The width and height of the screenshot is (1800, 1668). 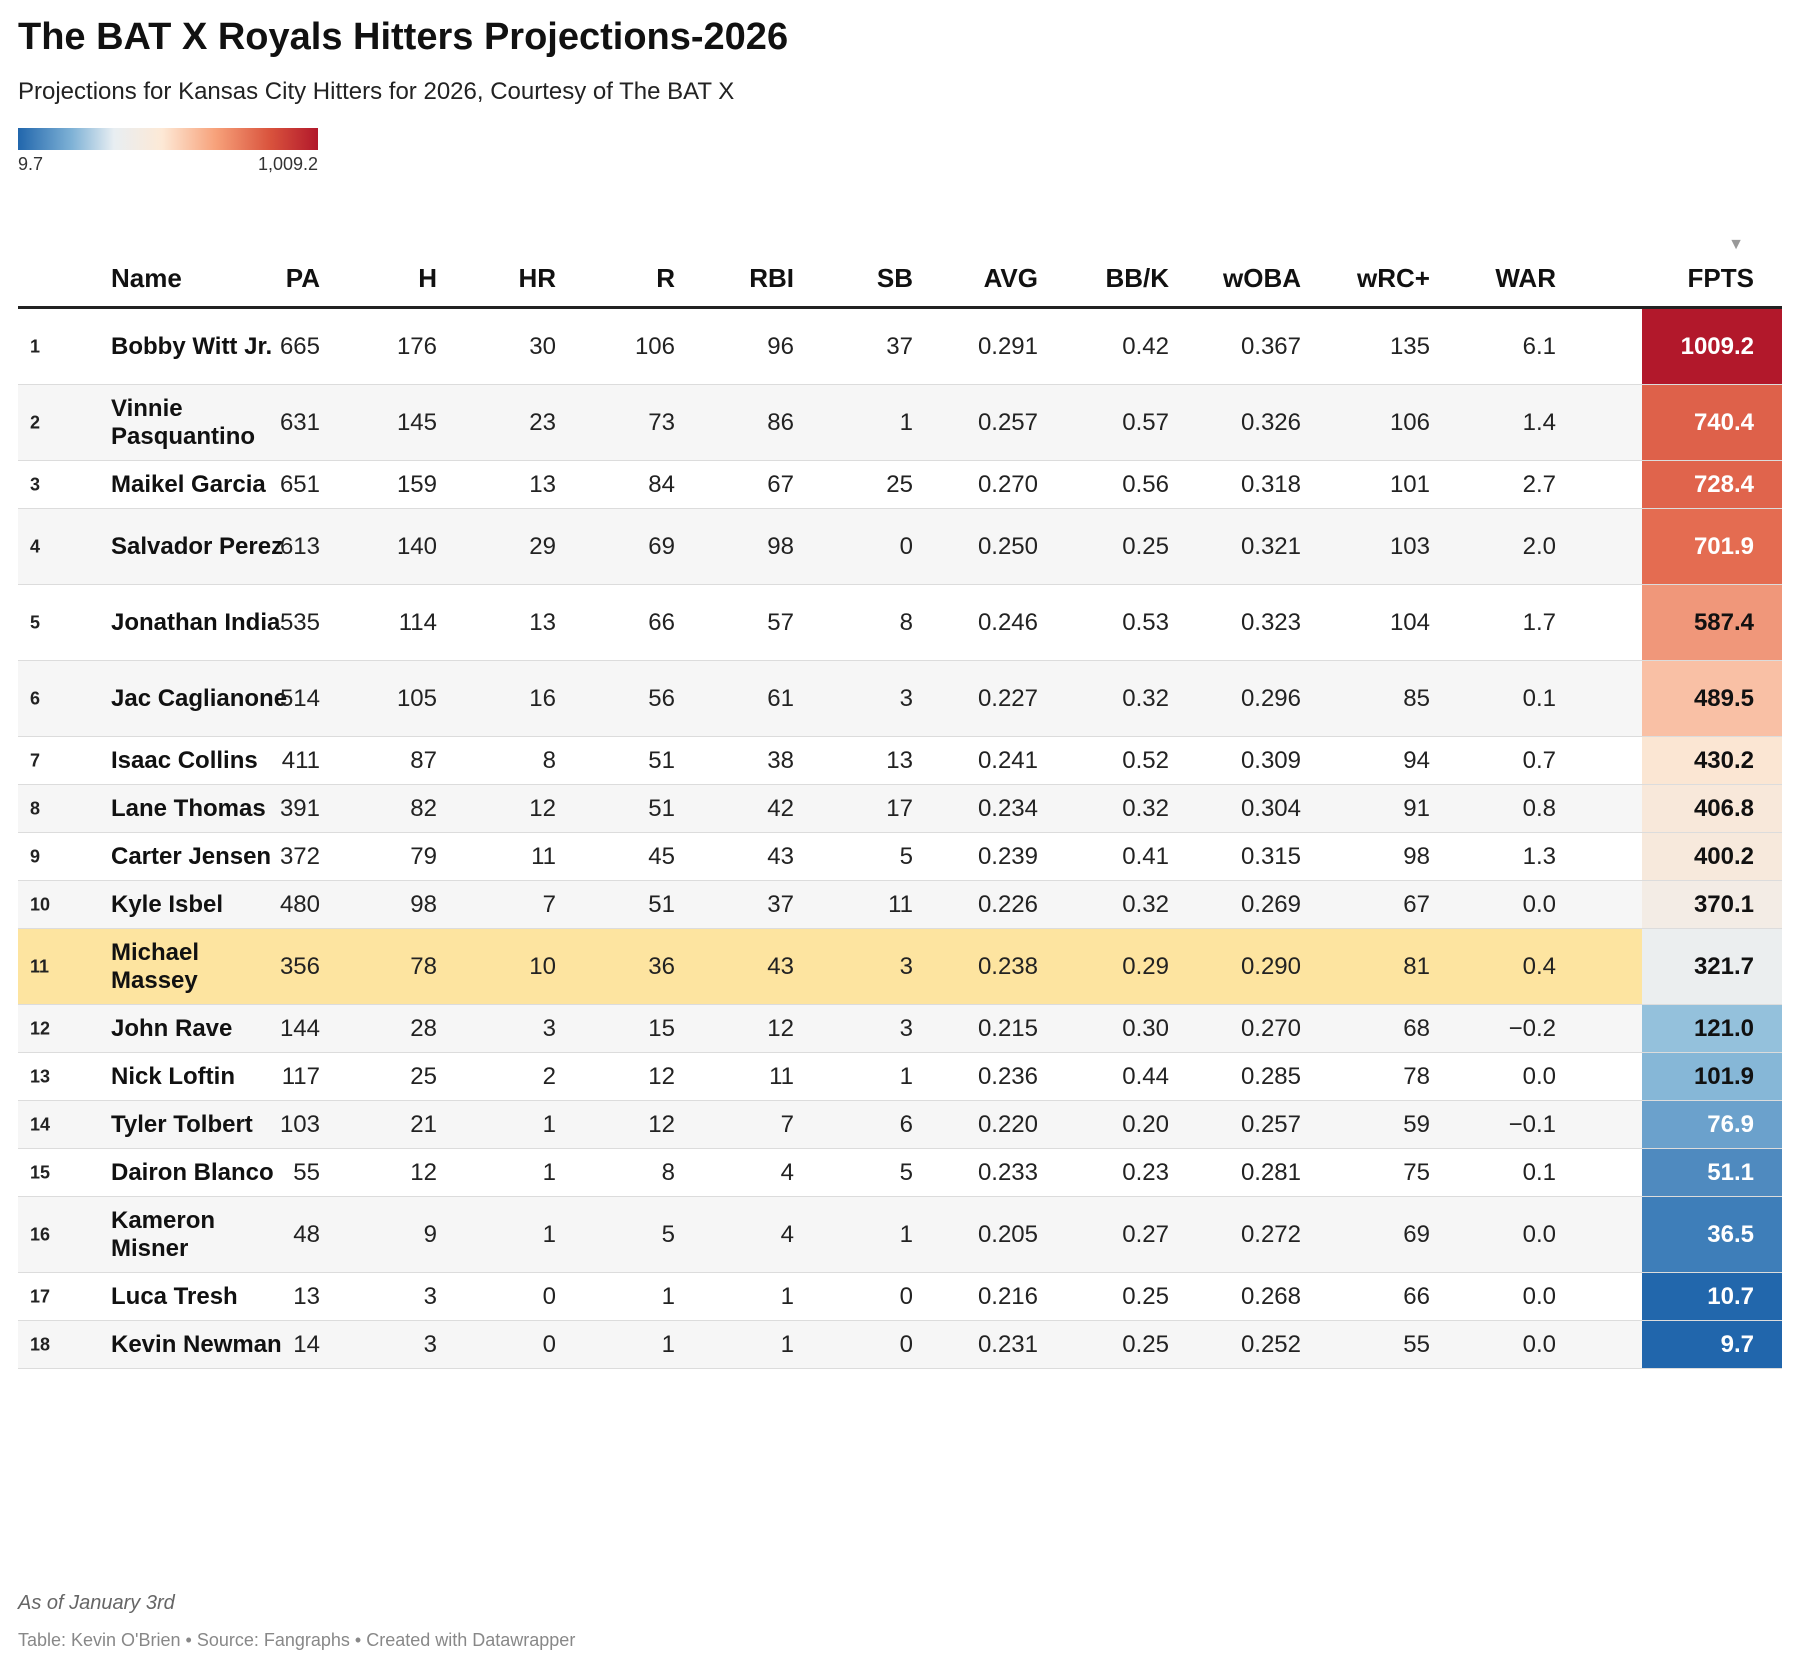 What do you see at coordinates (35, 422) in the screenshot?
I see `cell-rank: 2` at bounding box center [35, 422].